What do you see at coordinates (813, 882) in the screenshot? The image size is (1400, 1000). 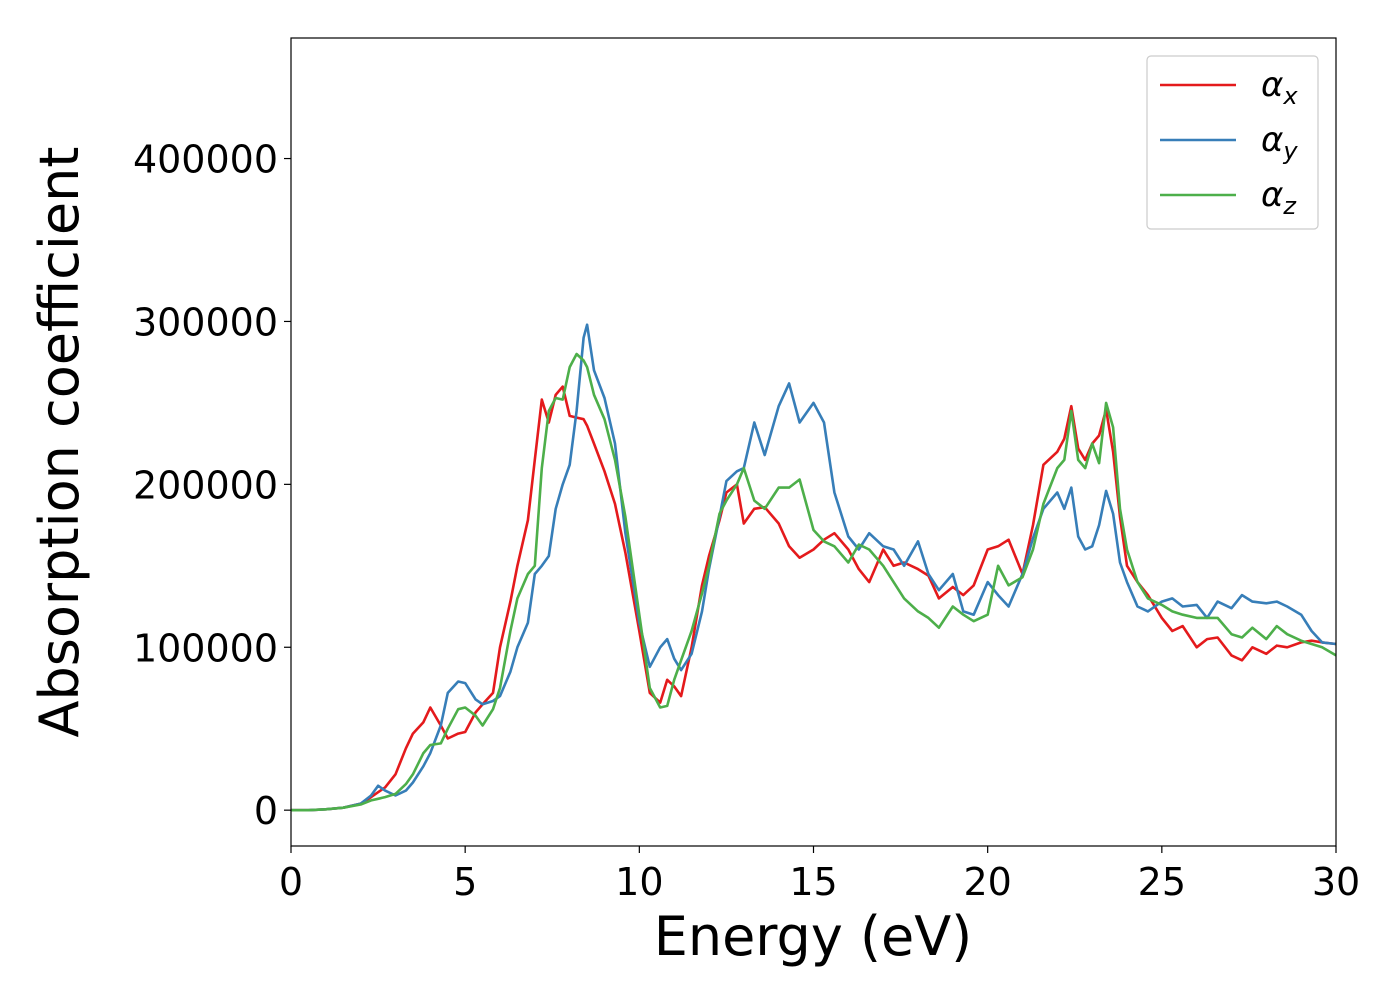 I see `x-tick-label: 15` at bounding box center [813, 882].